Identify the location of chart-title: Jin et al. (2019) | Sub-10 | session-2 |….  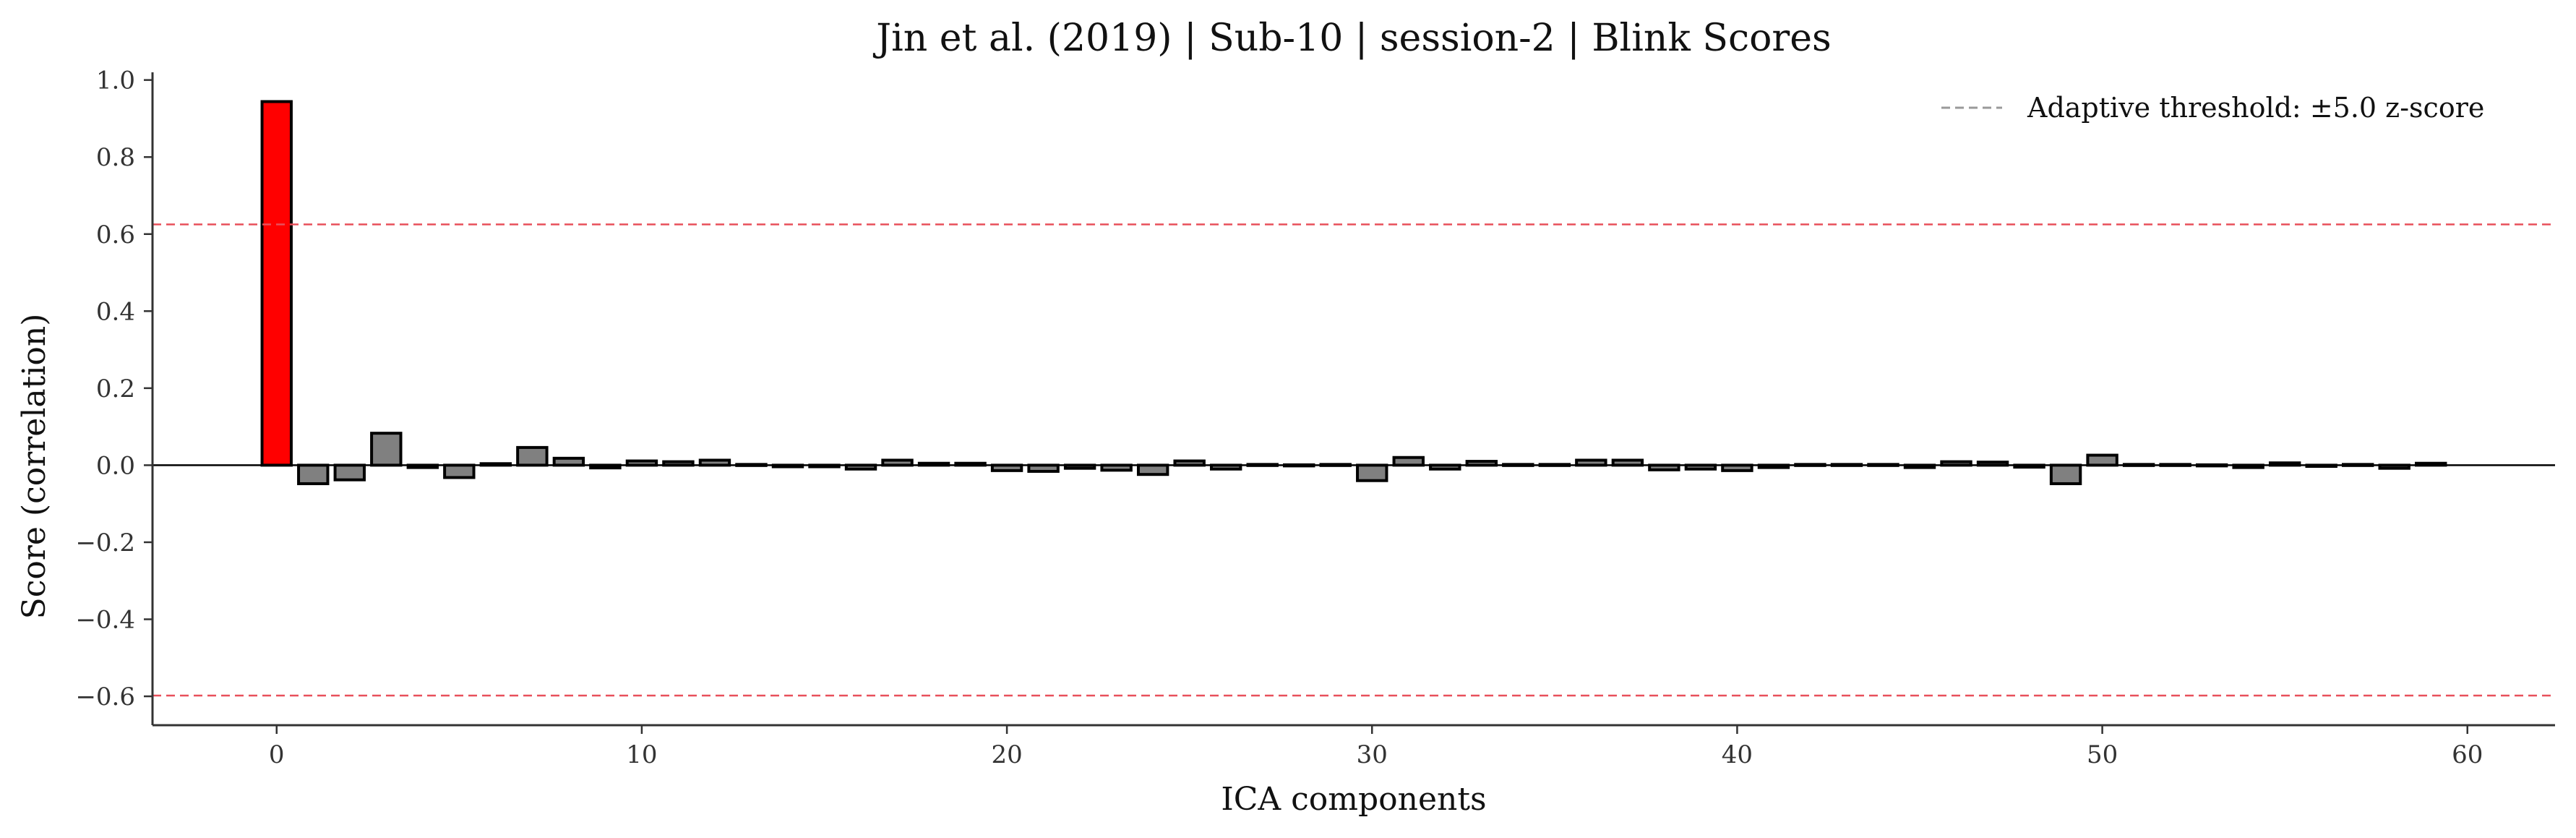
(1352, 38).